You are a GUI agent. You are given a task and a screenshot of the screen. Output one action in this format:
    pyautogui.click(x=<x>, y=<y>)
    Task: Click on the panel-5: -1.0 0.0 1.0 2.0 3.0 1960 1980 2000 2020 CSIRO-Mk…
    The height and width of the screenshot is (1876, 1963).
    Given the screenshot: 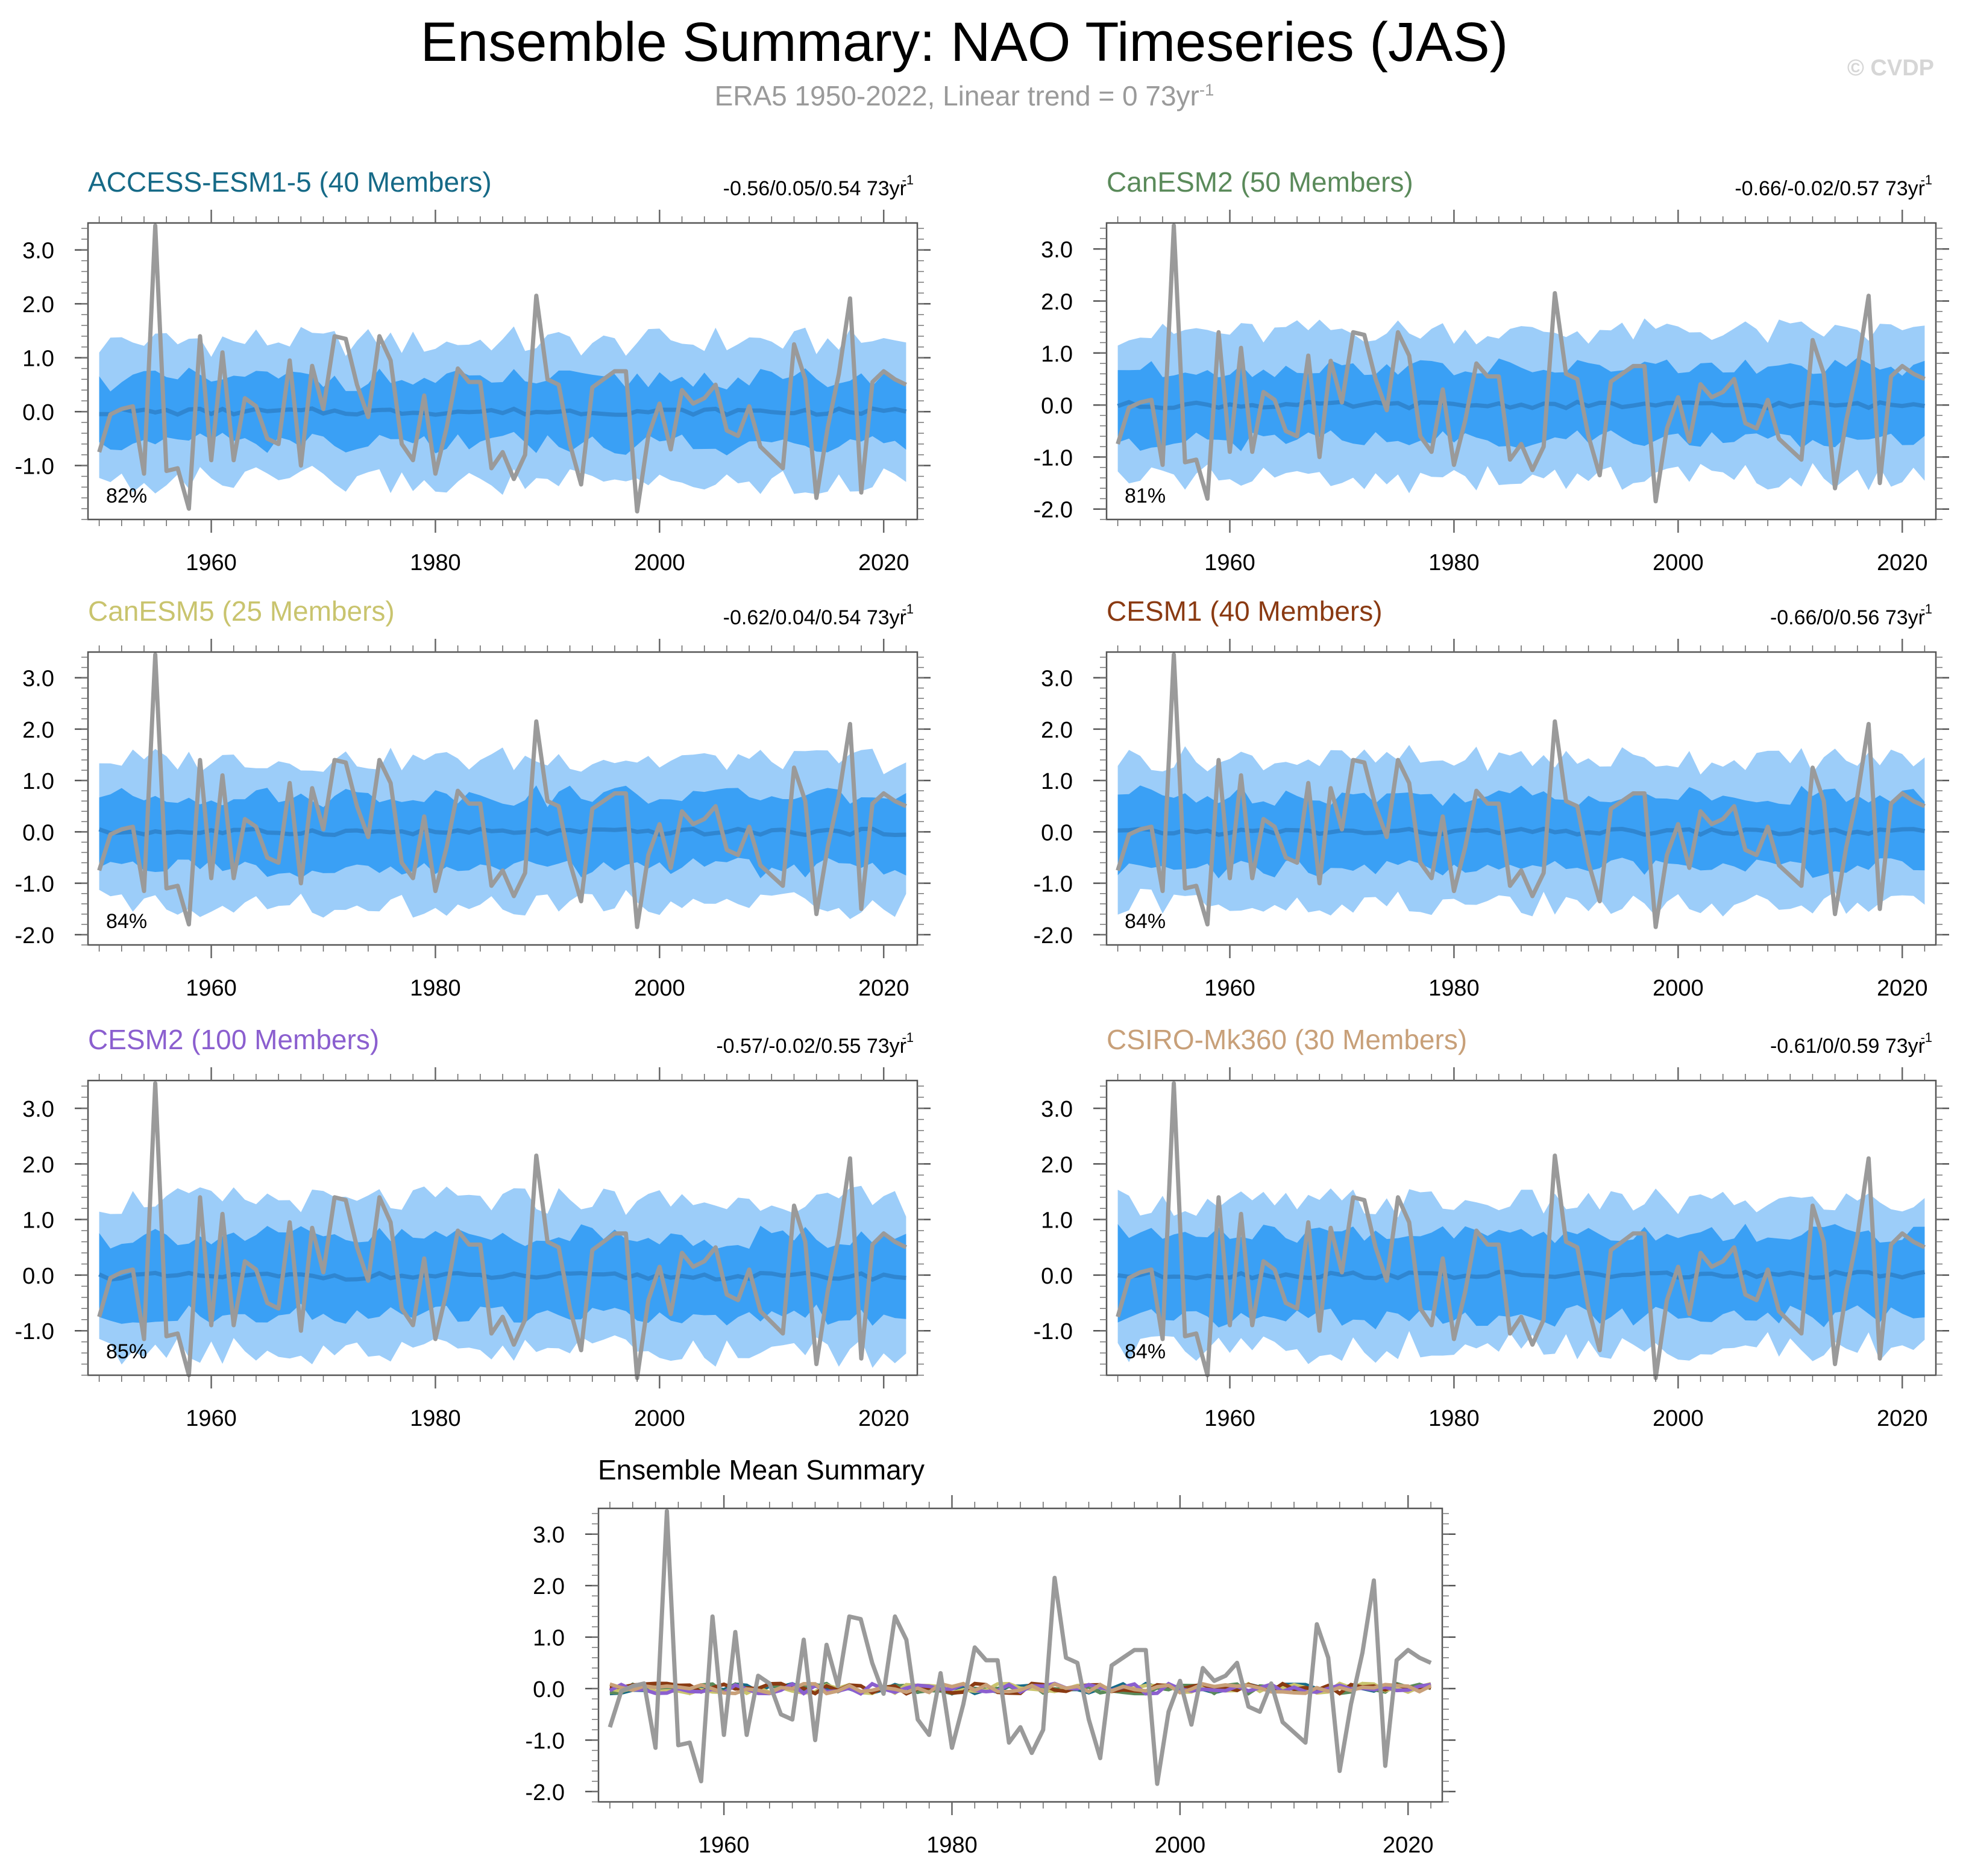 What is the action you would take?
    pyautogui.click(x=1491, y=1227)
    